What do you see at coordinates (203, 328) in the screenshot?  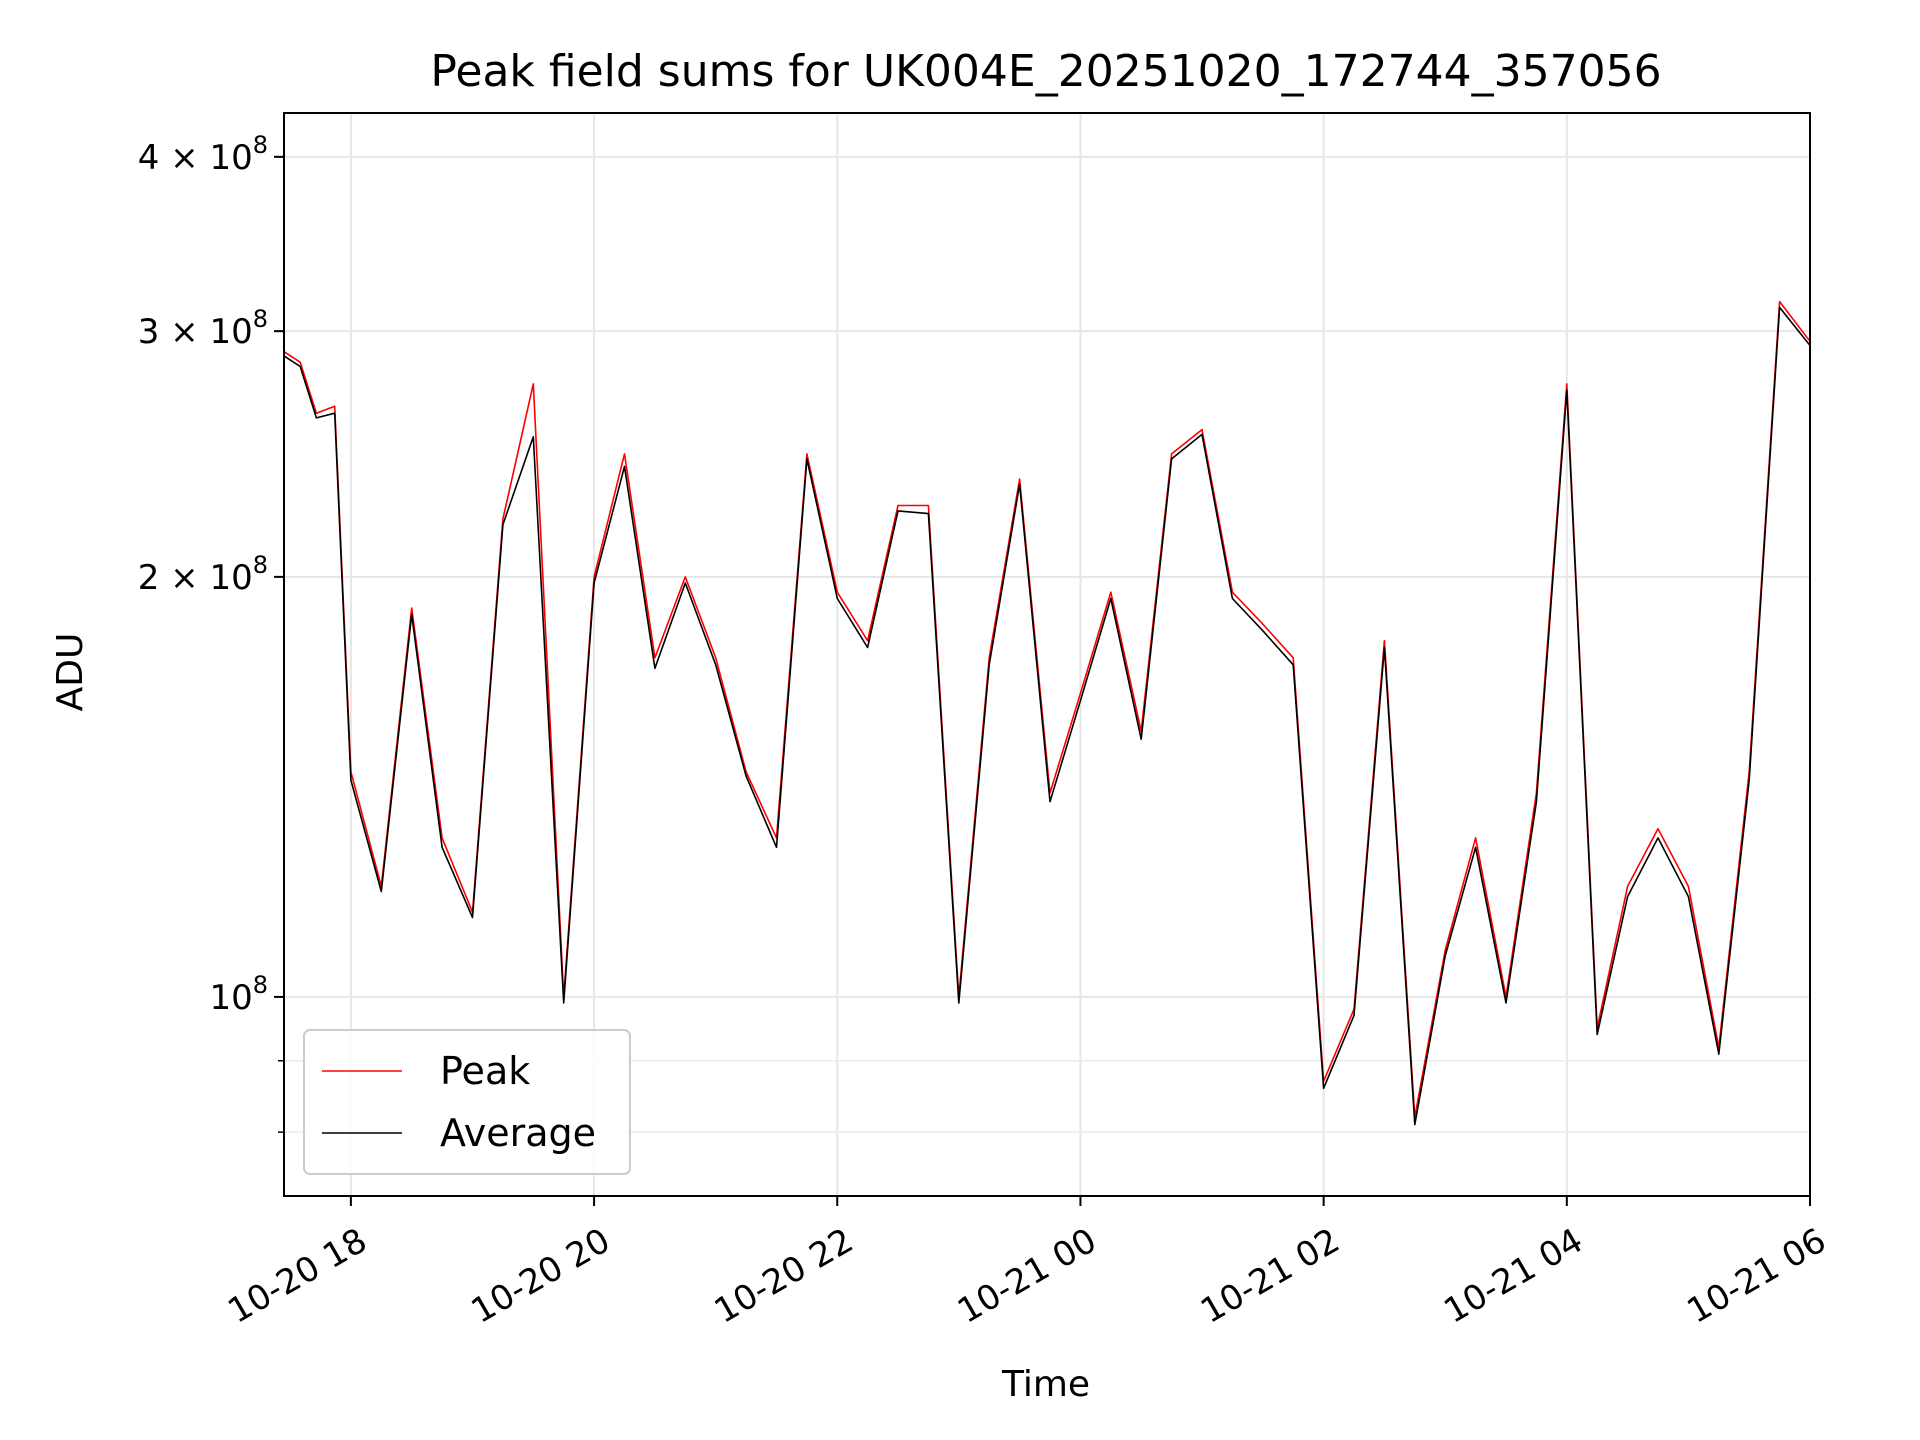 I see `y-tick-label: 3 × 108` at bounding box center [203, 328].